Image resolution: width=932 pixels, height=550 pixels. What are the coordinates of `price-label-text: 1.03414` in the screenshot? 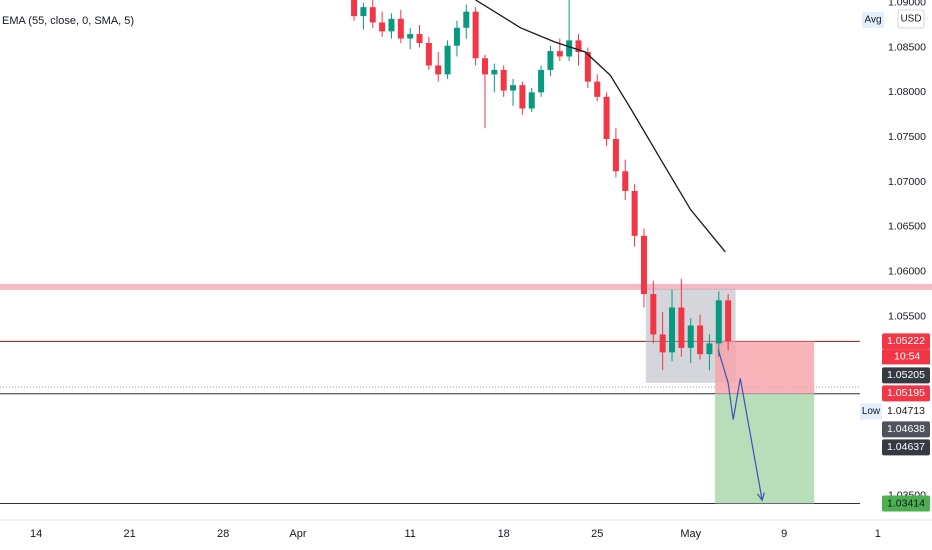 It's located at (906, 503).